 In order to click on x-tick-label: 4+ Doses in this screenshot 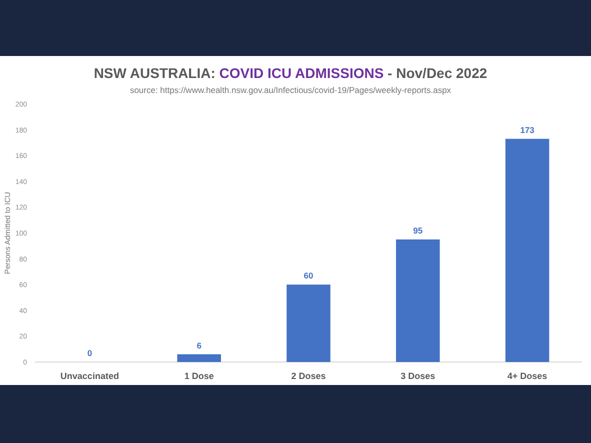, I will do `click(527, 376)`.